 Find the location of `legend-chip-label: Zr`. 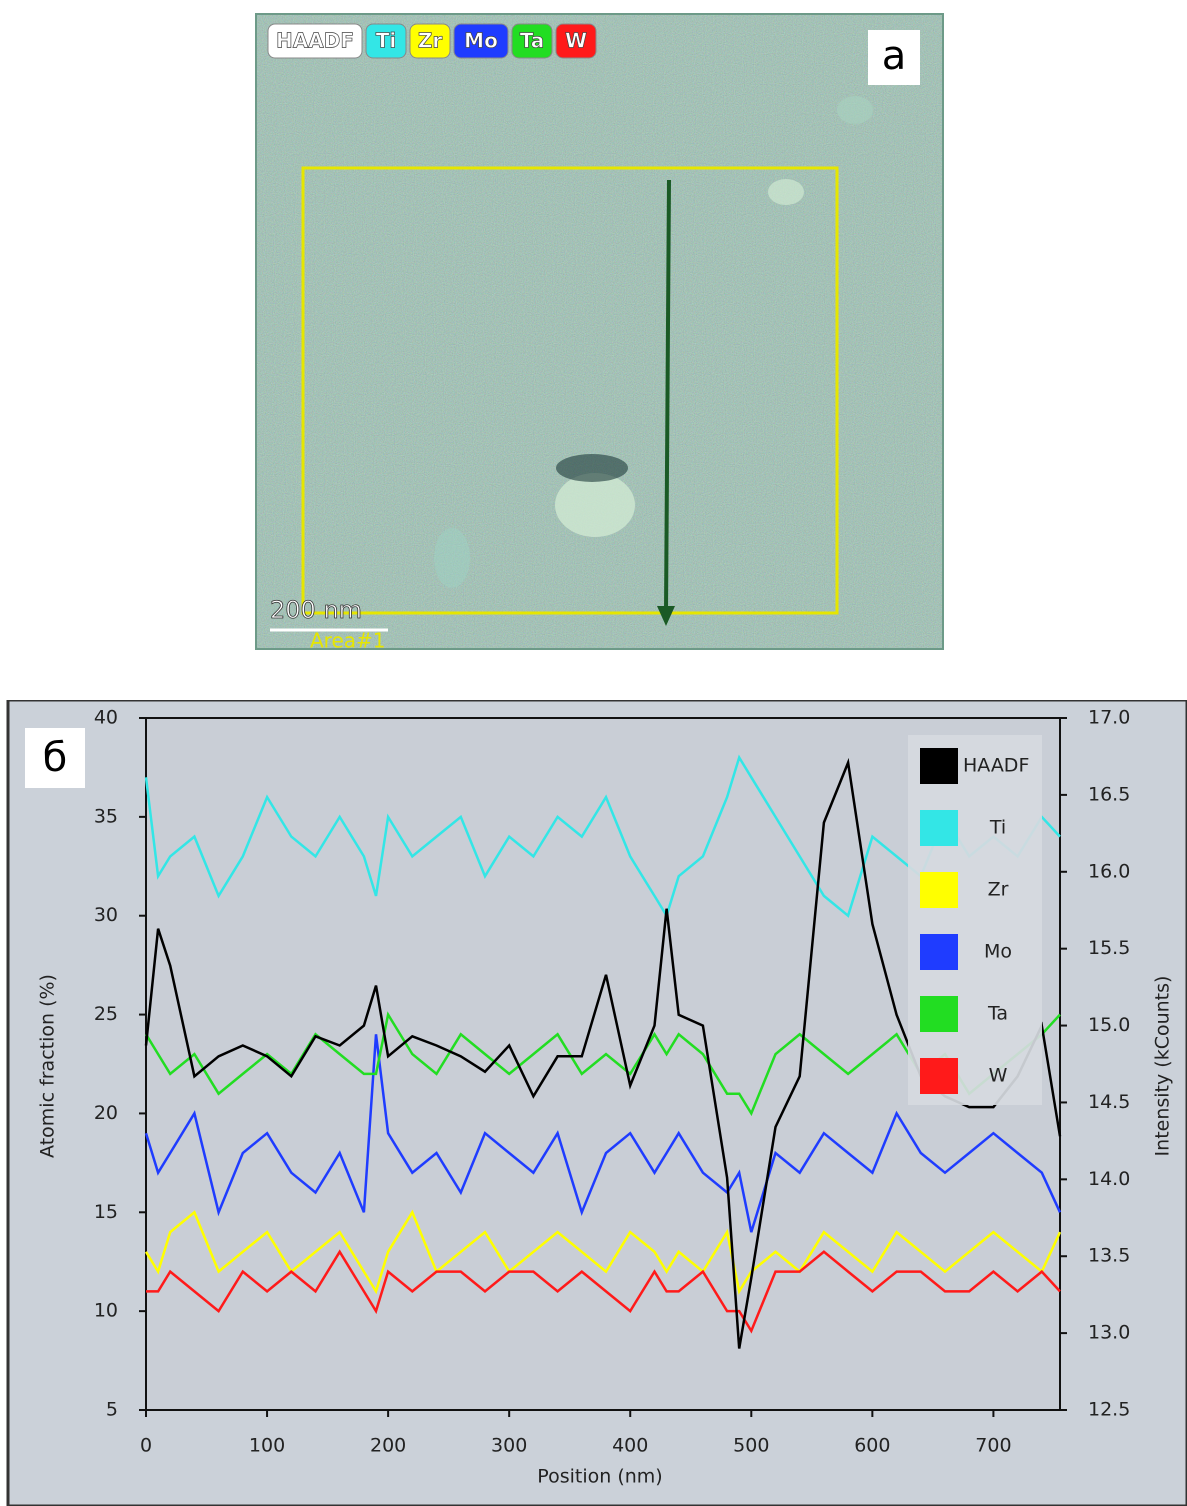

legend-chip-label: Zr is located at coordinates (430, 41).